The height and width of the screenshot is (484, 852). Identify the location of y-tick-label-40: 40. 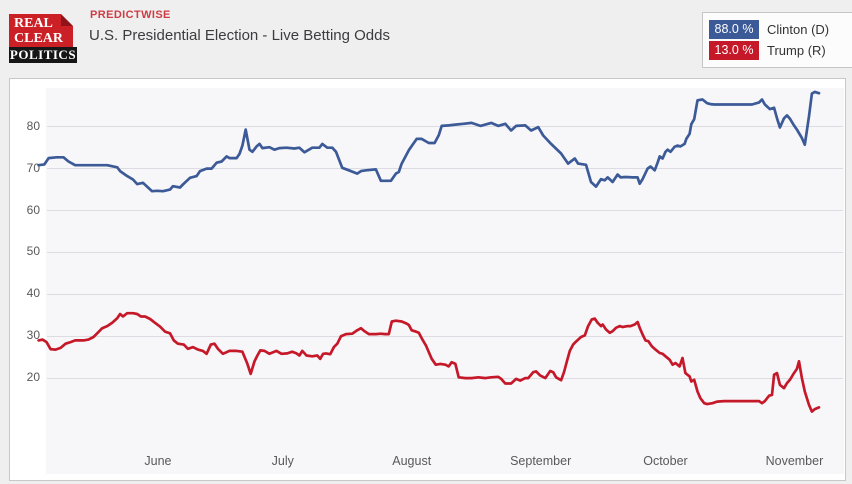
(33, 293).